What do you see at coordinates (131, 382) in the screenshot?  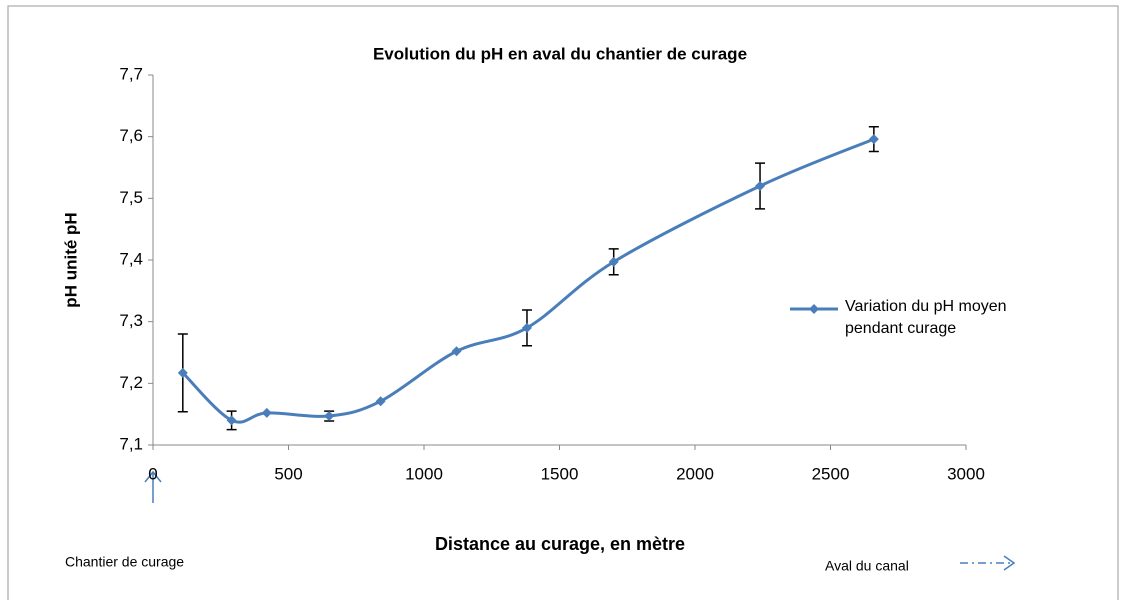 I see `y-tick-label: 7,2` at bounding box center [131, 382].